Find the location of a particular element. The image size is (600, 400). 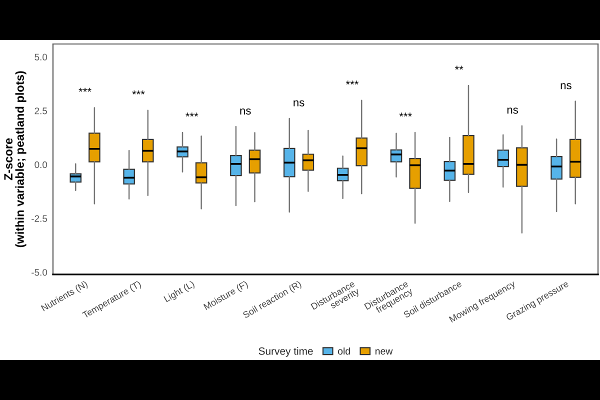

y-tick-label: -2.5 is located at coordinates (40, 218).